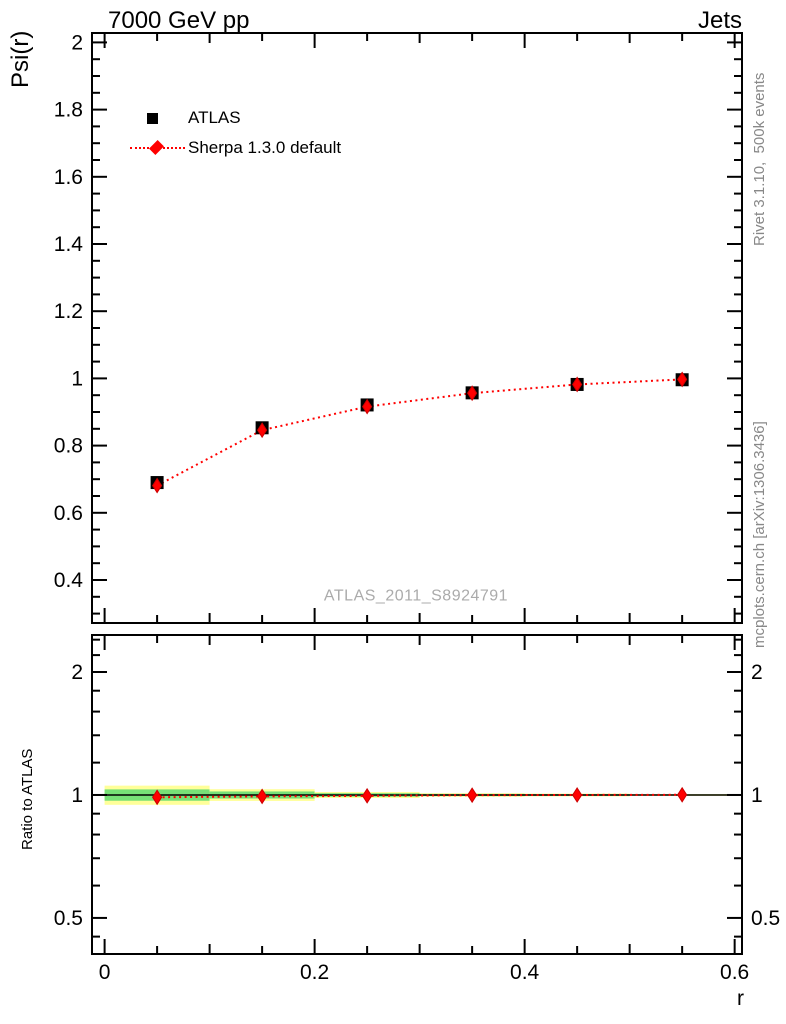  I want to click on axis-tick-label: 0.8, so click(68, 446).